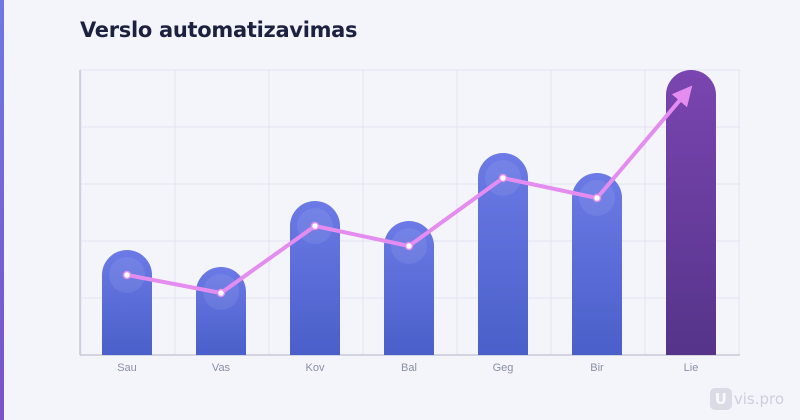  I want to click on x-axis-ticks: Sau Vas Kov Bal Geg Bir Lie, so click(407, 368).